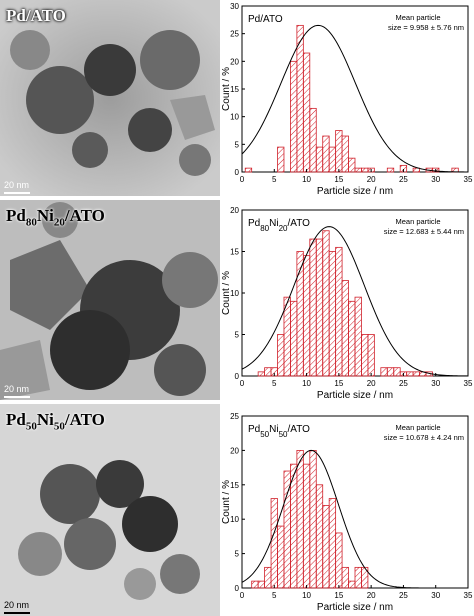 The width and height of the screenshot is (474, 616). I want to click on x-tick-label: 5, so click(274, 595).